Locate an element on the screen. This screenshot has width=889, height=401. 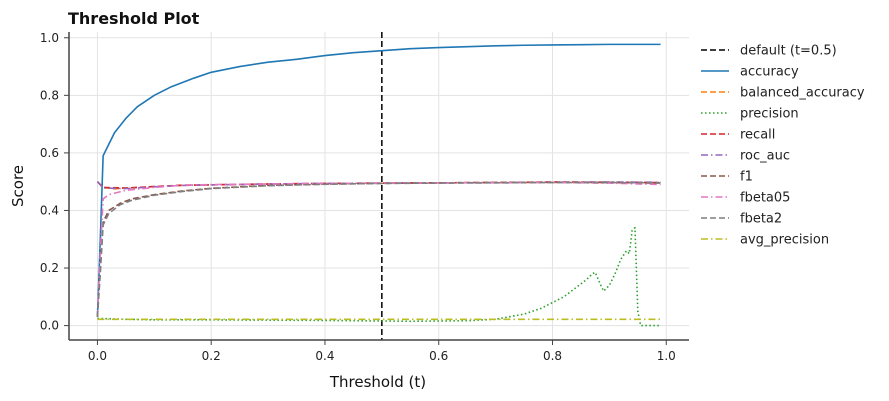
x-tick-label-1: 0.2 is located at coordinates (211, 356).